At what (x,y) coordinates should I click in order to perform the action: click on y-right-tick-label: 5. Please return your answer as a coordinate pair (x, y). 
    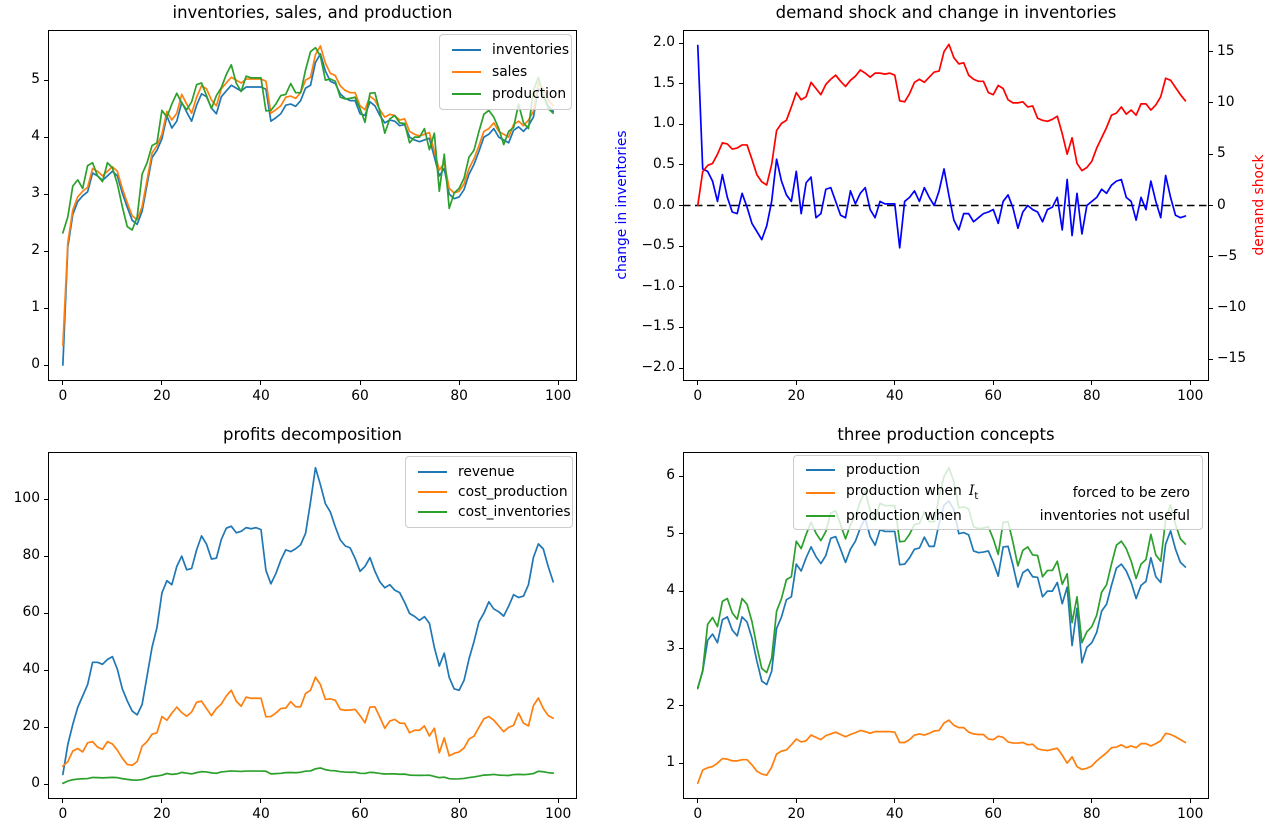
    Looking at the image, I should click on (1221, 153).